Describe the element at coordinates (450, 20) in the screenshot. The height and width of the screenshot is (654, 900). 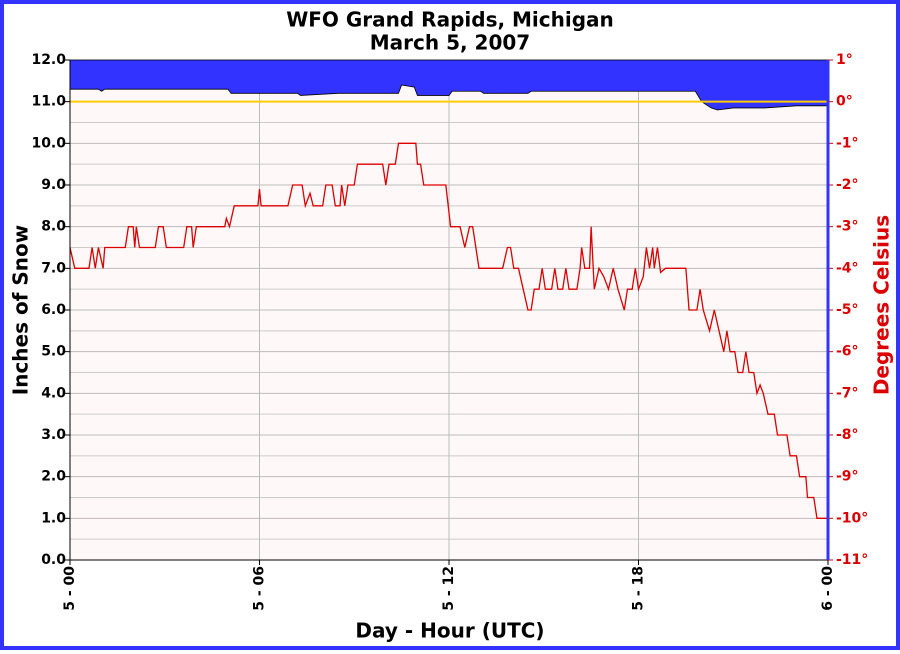
I see `chart-title: WFO Grand Rapids, Michigan` at that location.